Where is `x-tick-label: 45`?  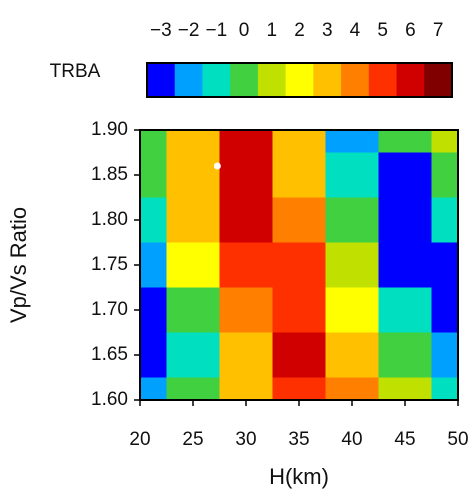
x-tick-label: 45 is located at coordinates (404, 439).